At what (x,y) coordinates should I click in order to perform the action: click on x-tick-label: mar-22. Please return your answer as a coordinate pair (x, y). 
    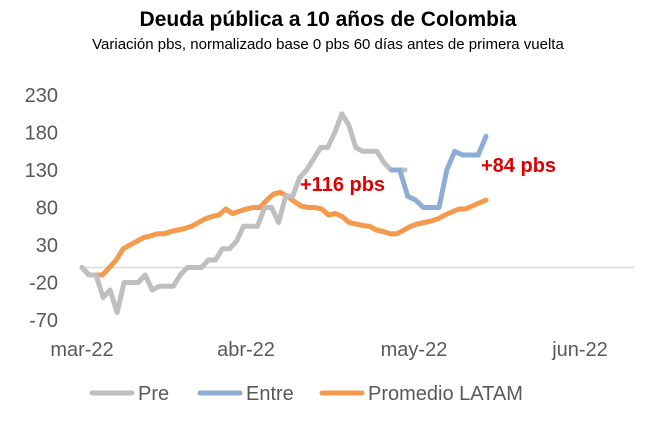
    Looking at the image, I should click on (81, 350).